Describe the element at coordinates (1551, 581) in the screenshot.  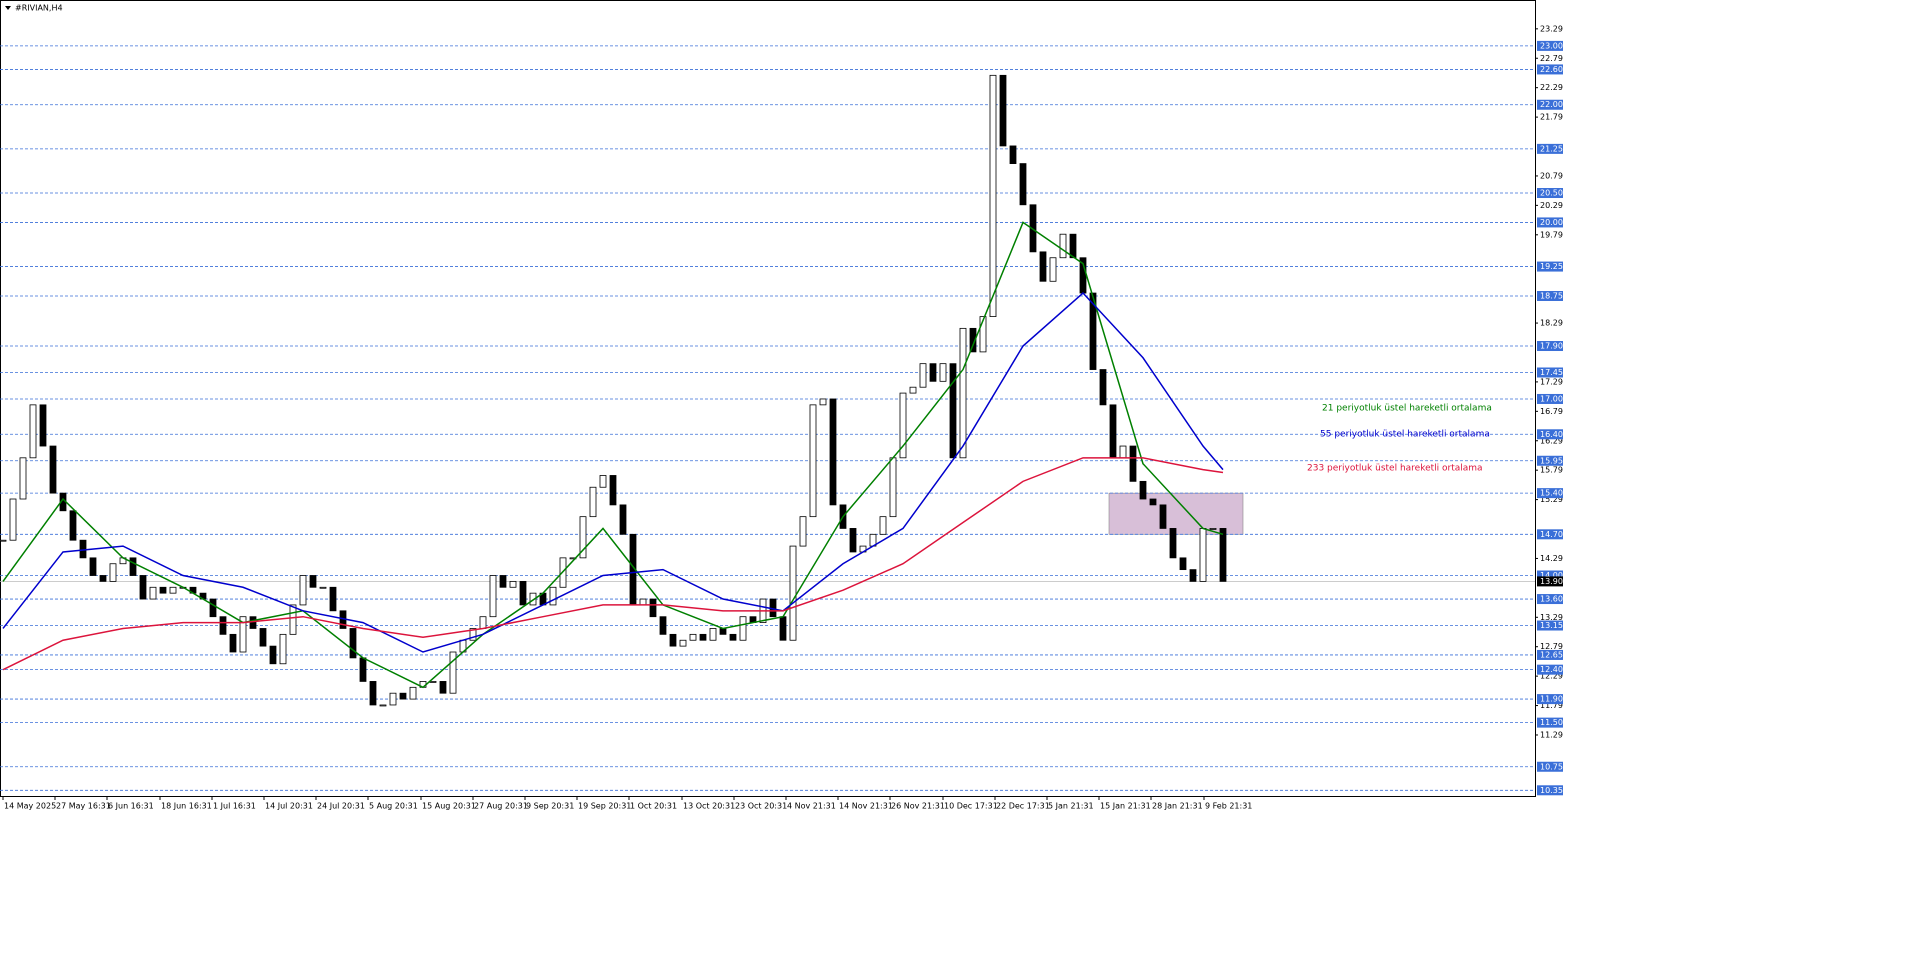
I see `current-price-label: 13.90` at that location.